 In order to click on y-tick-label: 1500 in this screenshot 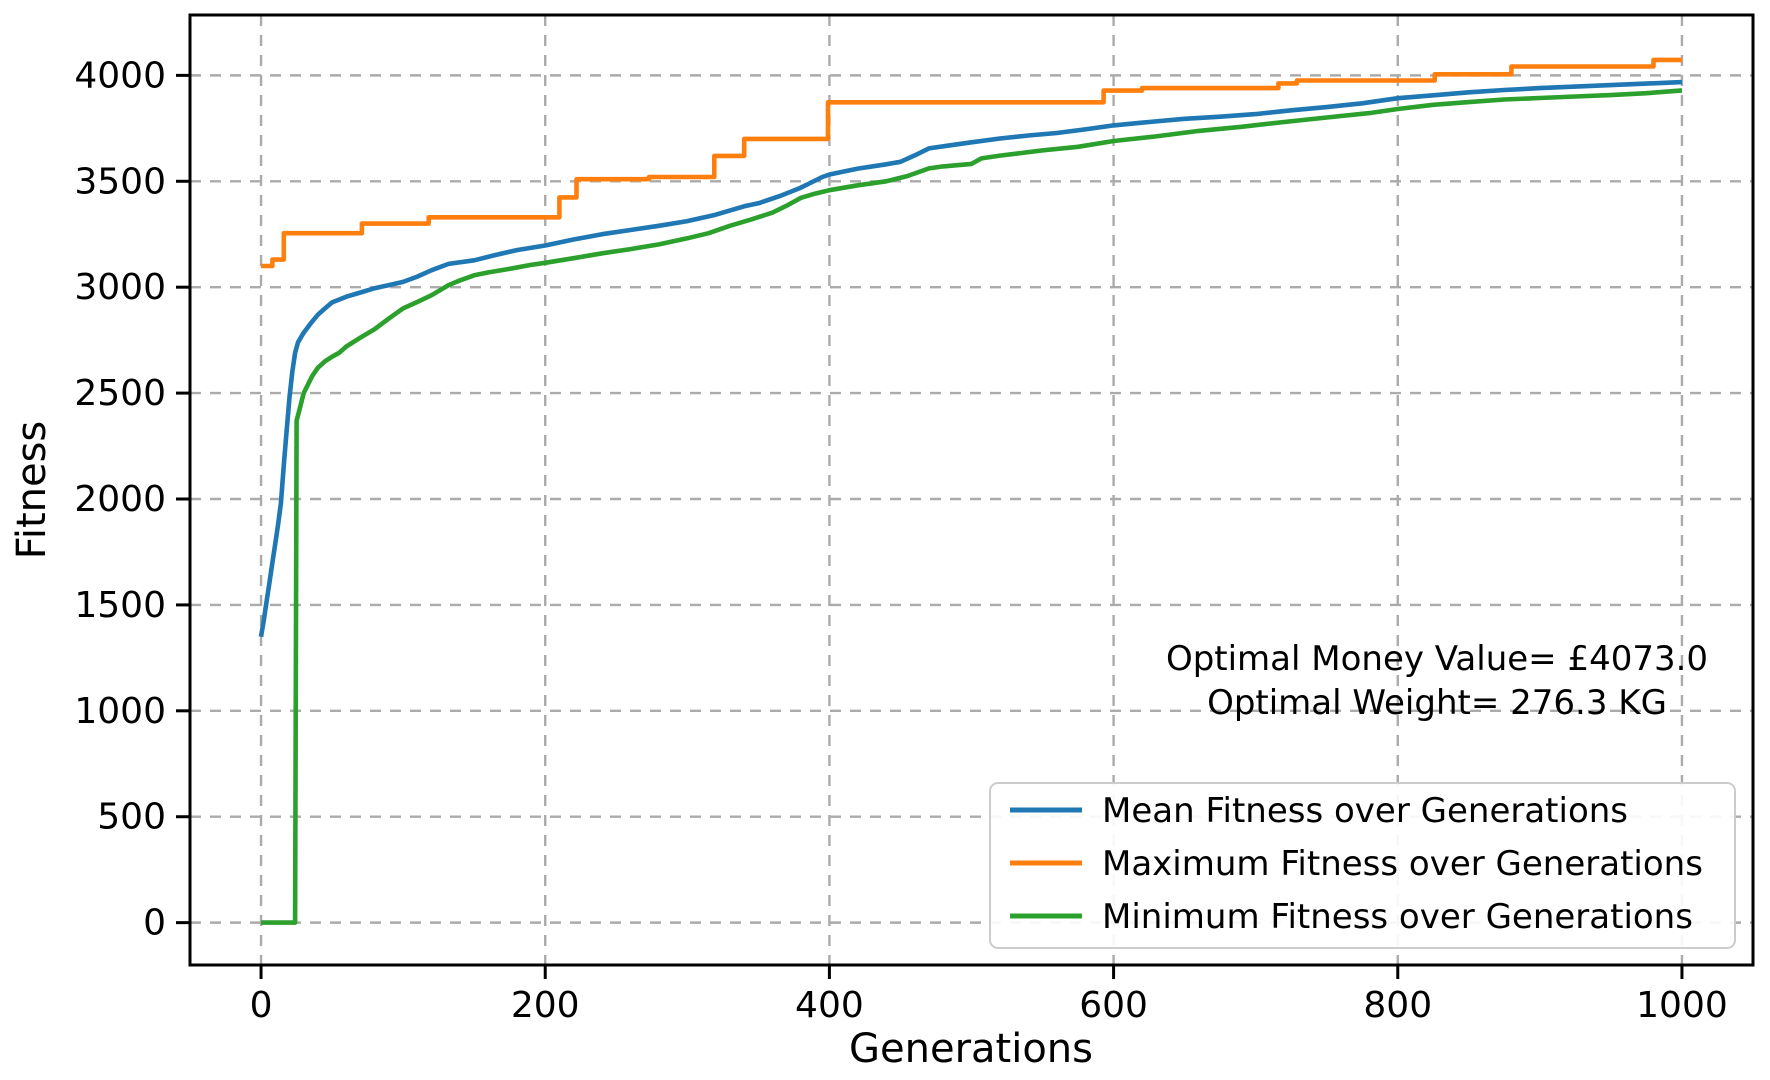, I will do `click(120, 605)`.